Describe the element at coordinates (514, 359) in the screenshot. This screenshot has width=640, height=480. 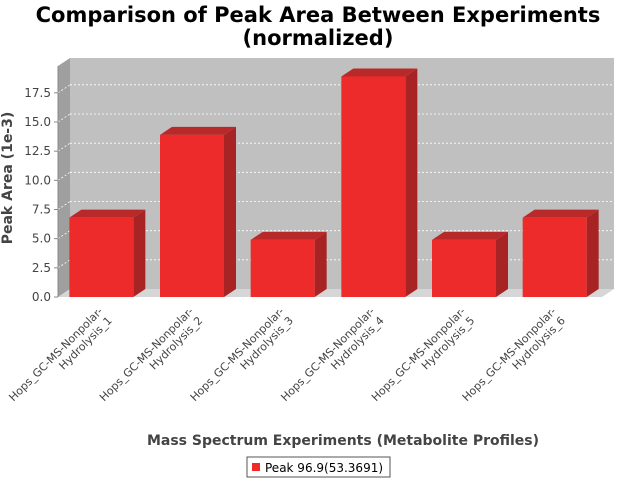
I see `x-tick-label: Hops_GC-MS-Nonpolar-Hydrolysis_6` at that location.